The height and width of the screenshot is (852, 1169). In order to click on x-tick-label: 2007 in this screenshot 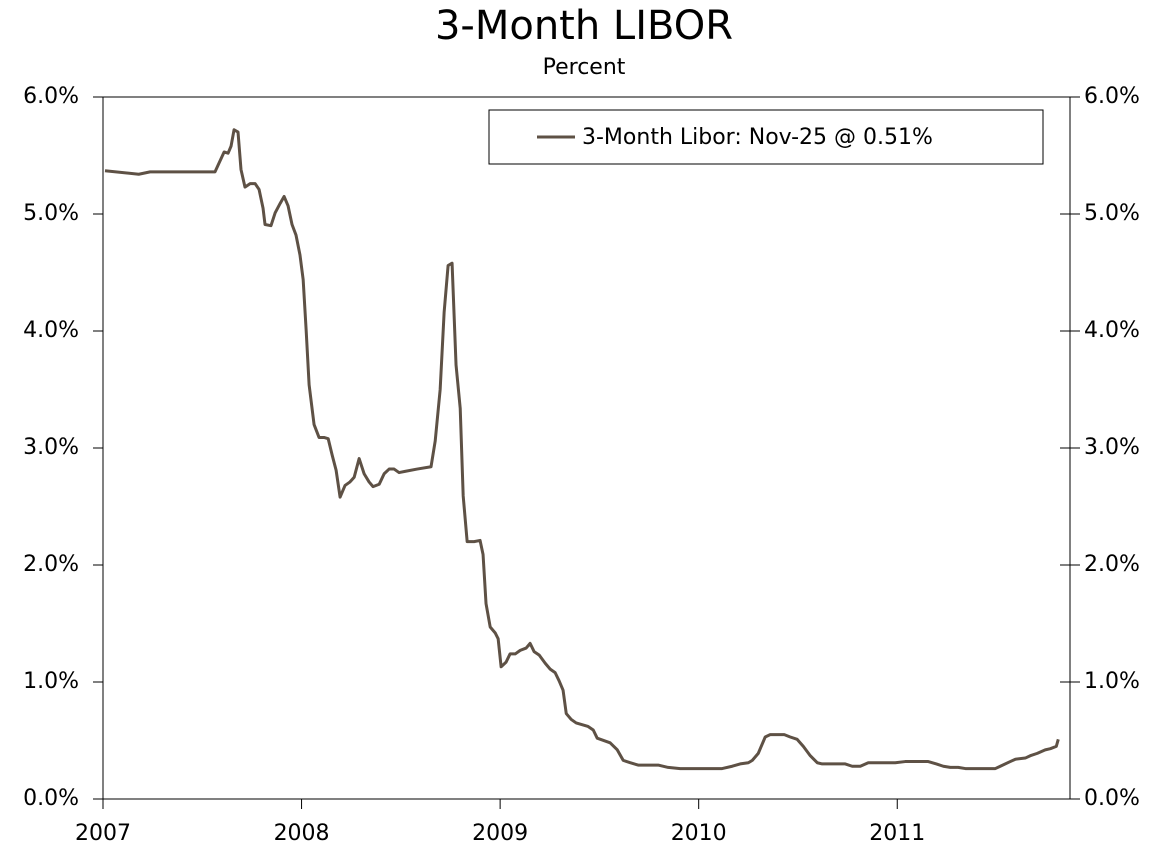, I will do `click(103, 833)`.